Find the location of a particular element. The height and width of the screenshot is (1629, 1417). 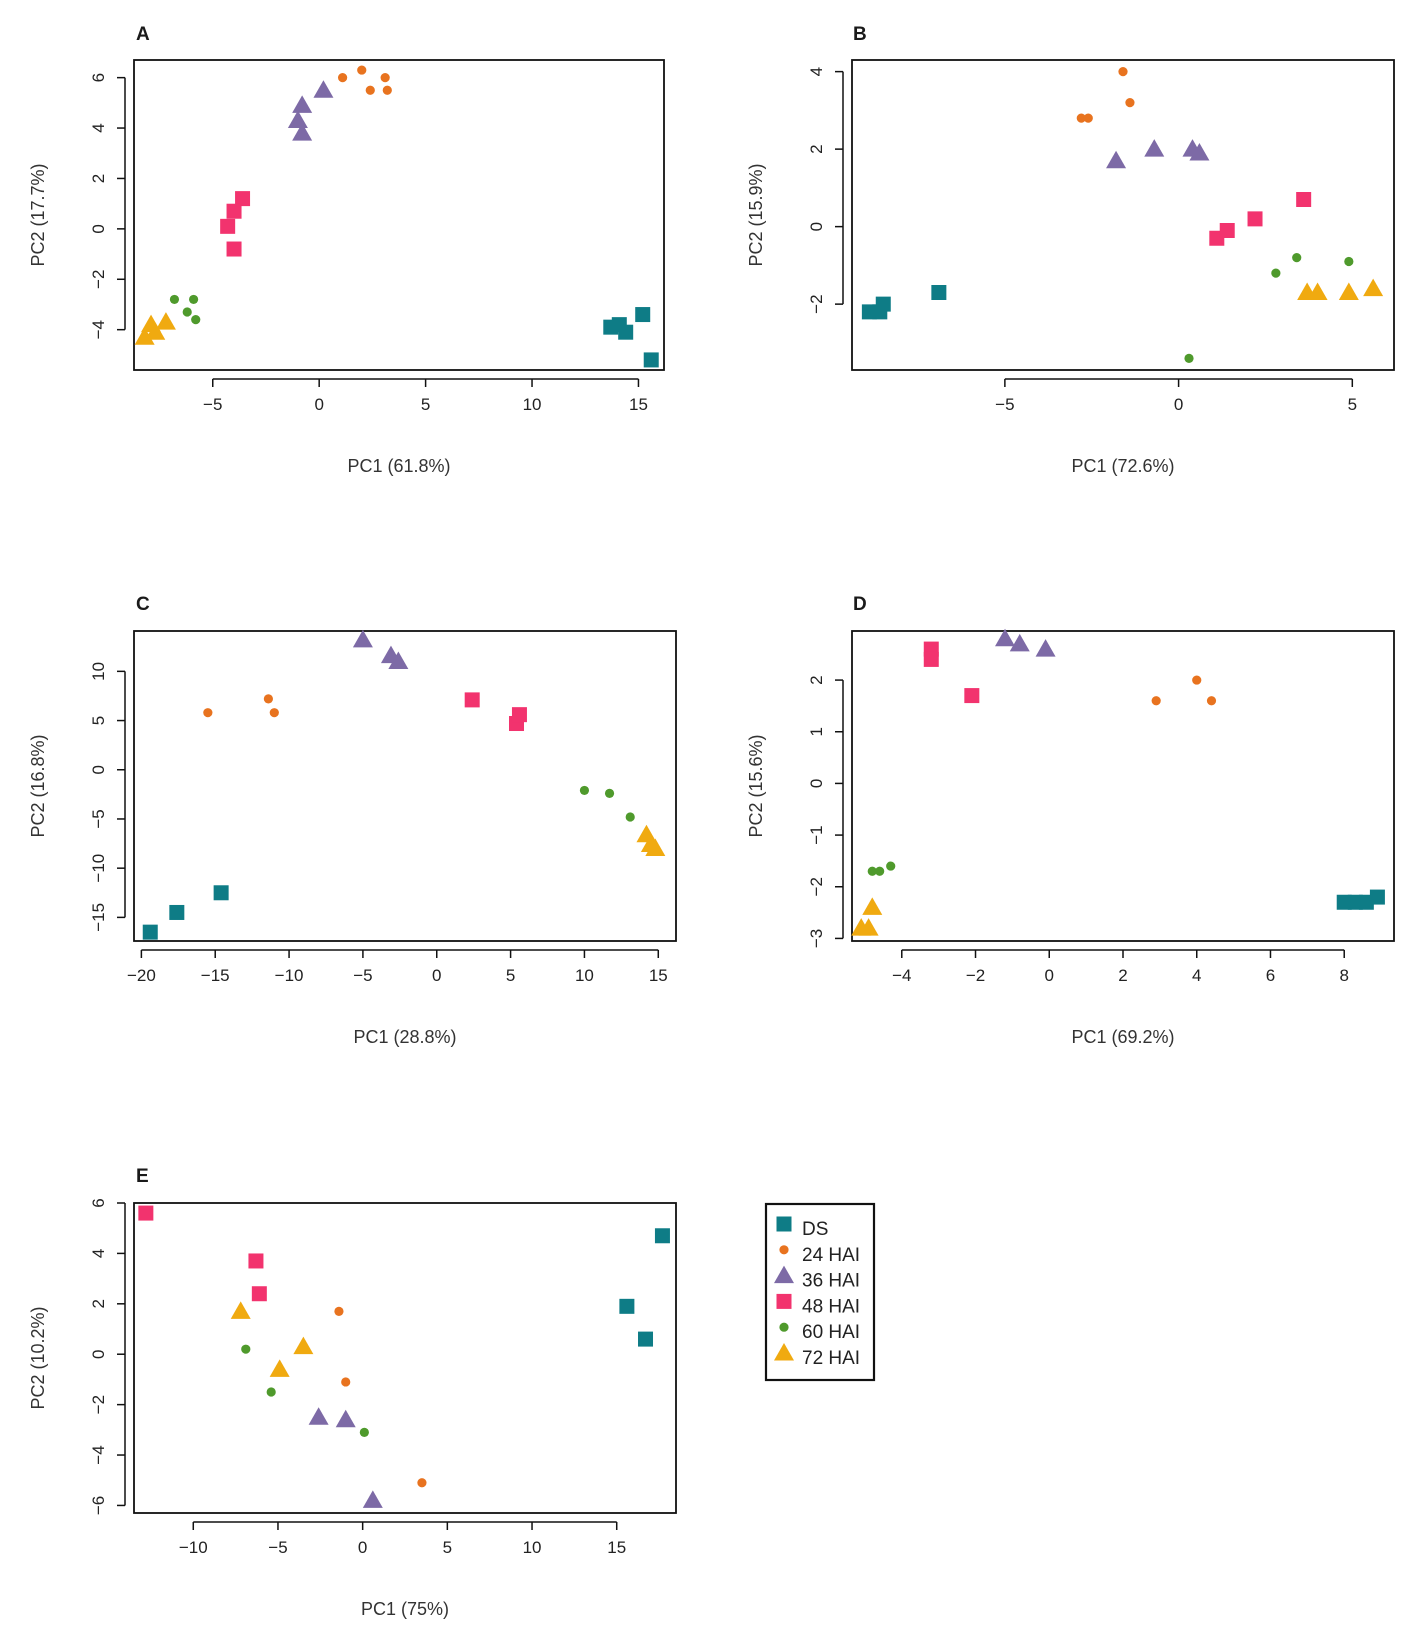

points-a is located at coordinates (396, 216).